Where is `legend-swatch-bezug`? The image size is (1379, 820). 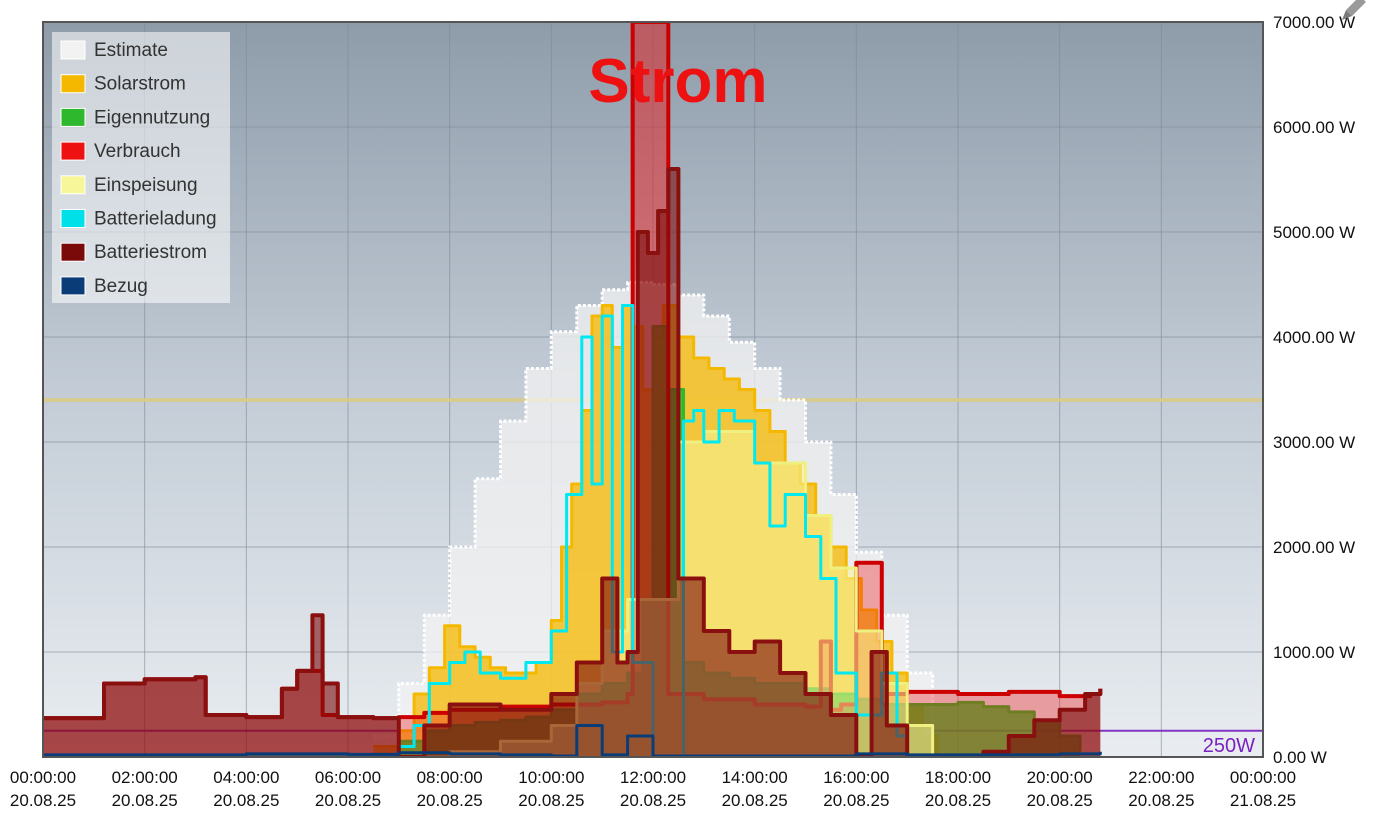 legend-swatch-bezug is located at coordinates (73, 286).